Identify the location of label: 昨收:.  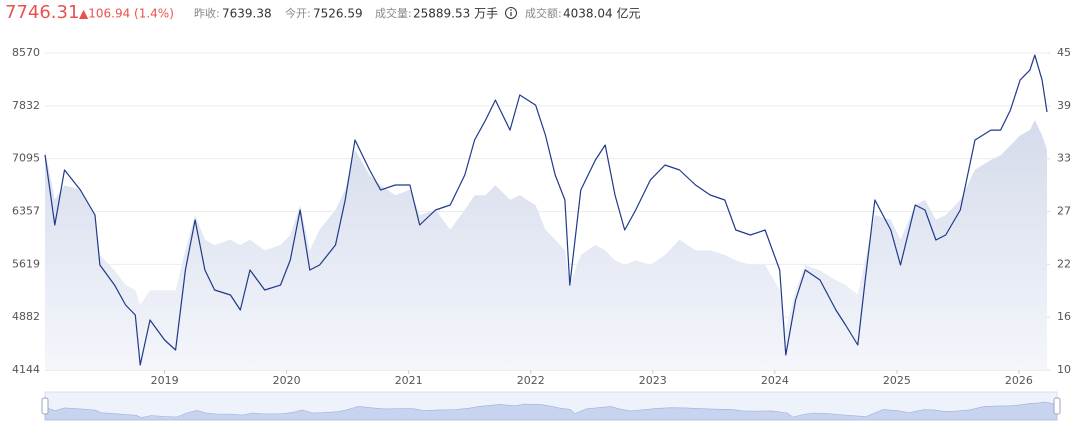
(207, 13).